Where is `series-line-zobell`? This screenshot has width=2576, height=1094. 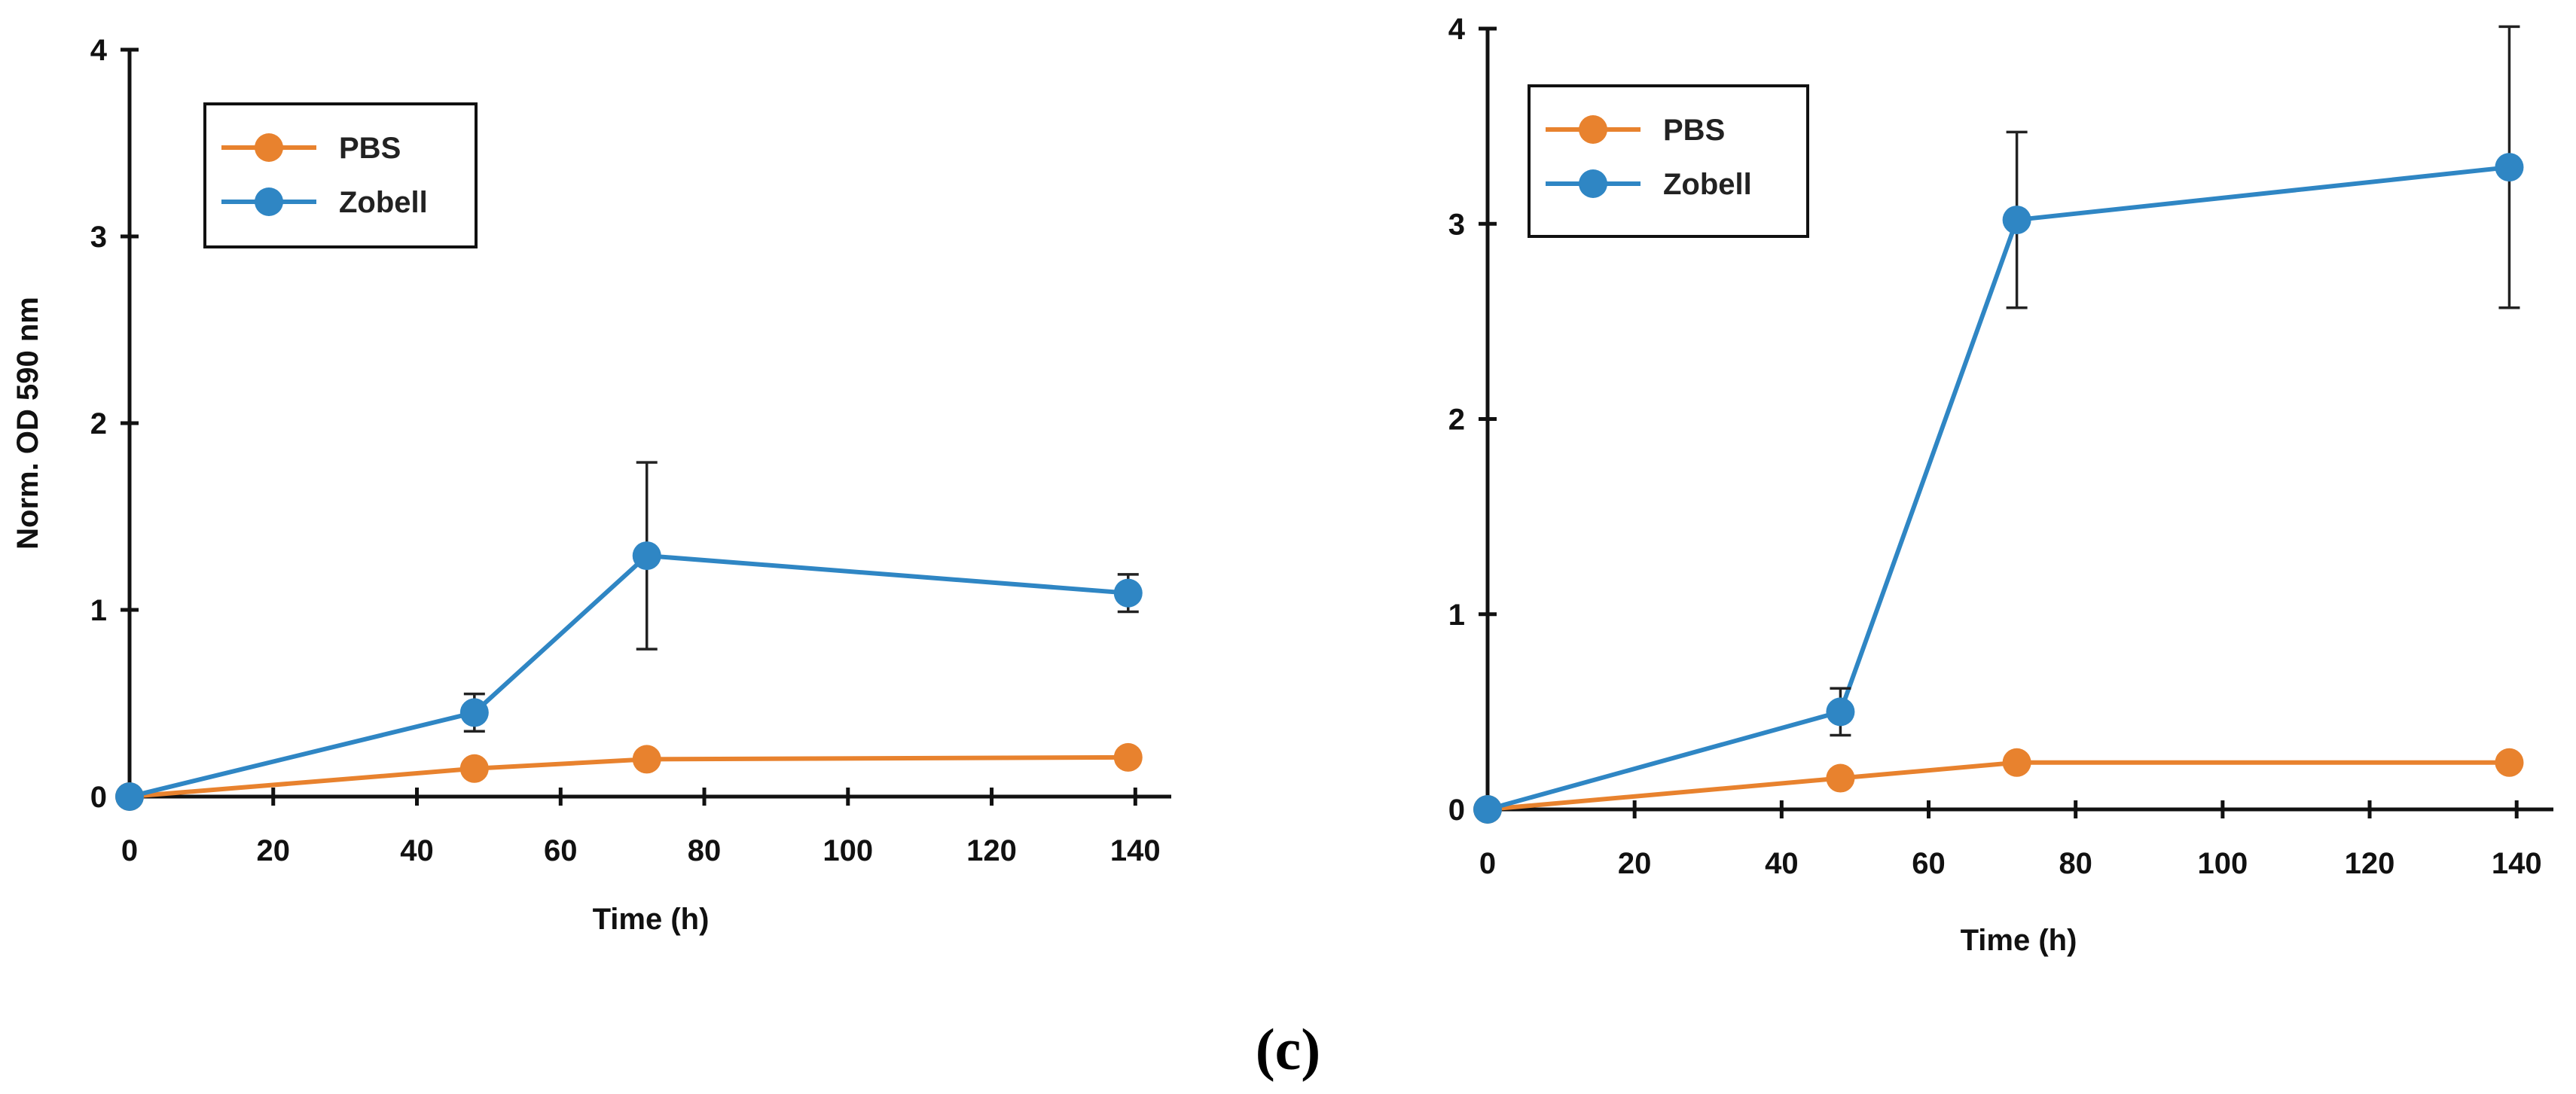 series-line-zobell is located at coordinates (629, 676).